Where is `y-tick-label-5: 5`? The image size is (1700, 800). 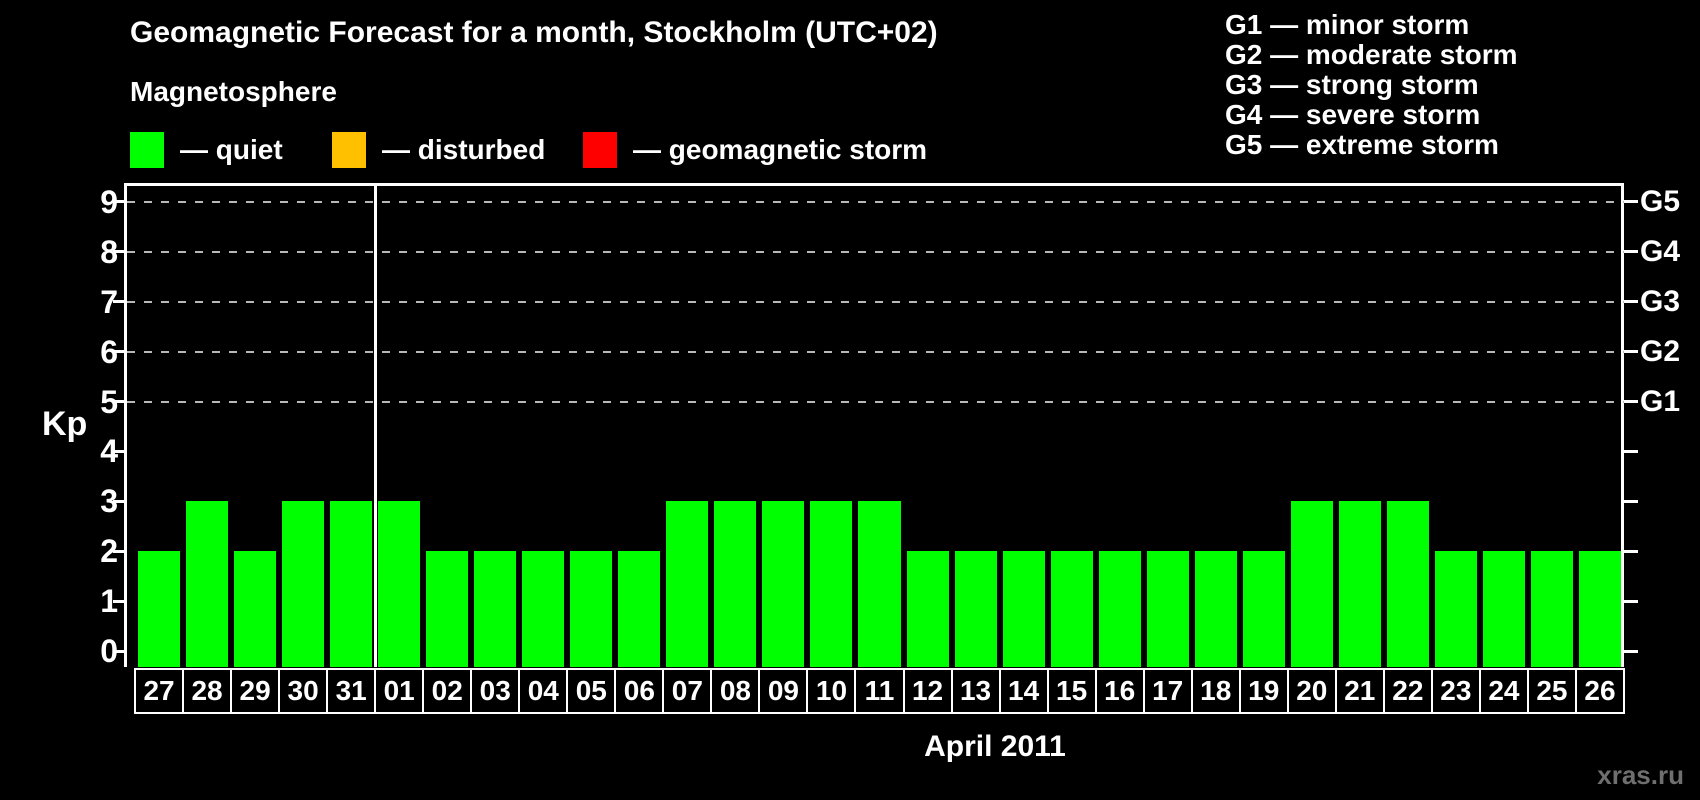 y-tick-label-5: 5 is located at coordinates (109, 401).